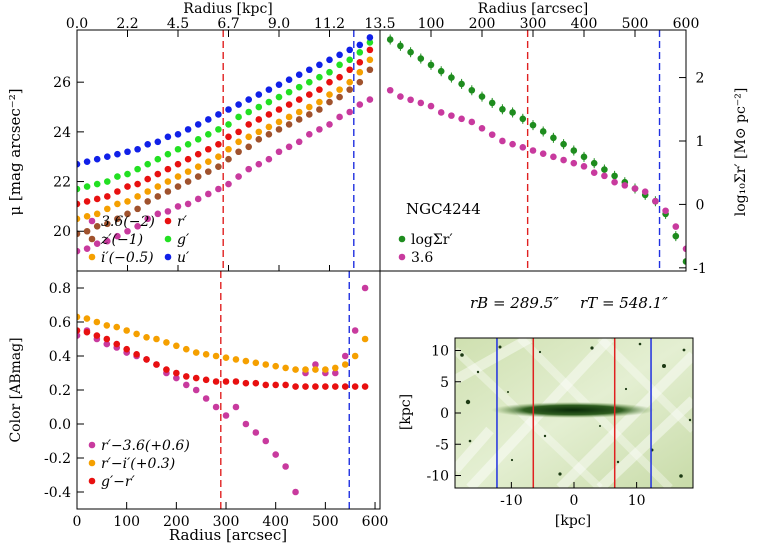  Describe the element at coordinates (437, 477) in the screenshot. I see `image-y-tick-label: -10` at that location.